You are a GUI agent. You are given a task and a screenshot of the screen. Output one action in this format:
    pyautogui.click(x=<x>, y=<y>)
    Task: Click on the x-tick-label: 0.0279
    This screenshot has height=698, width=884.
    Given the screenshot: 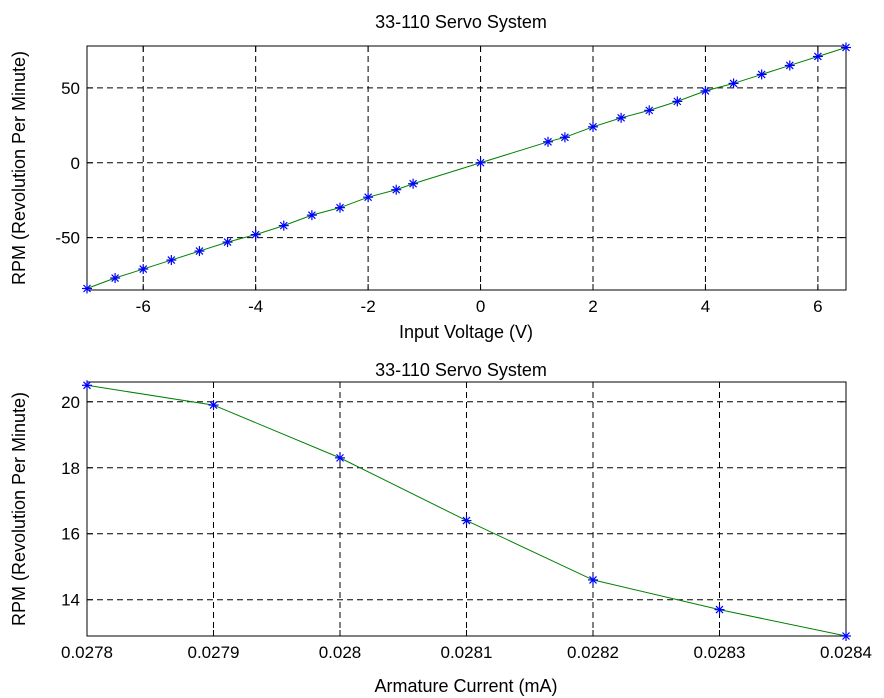 What is the action you would take?
    pyautogui.click(x=214, y=652)
    